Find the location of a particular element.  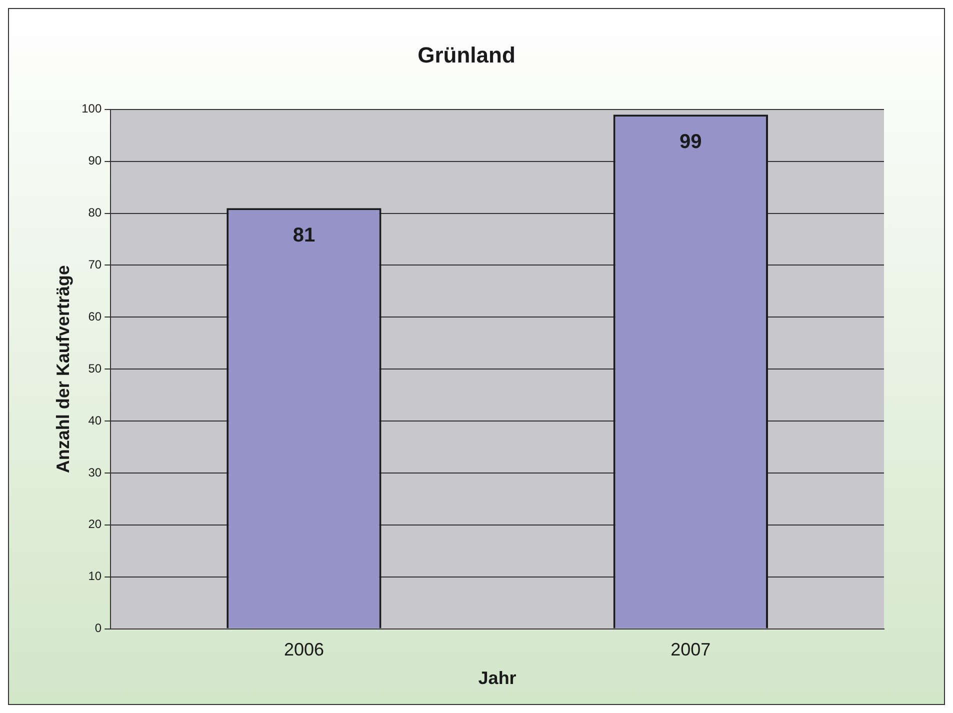

y-tick-label: 100 is located at coordinates (92, 109).